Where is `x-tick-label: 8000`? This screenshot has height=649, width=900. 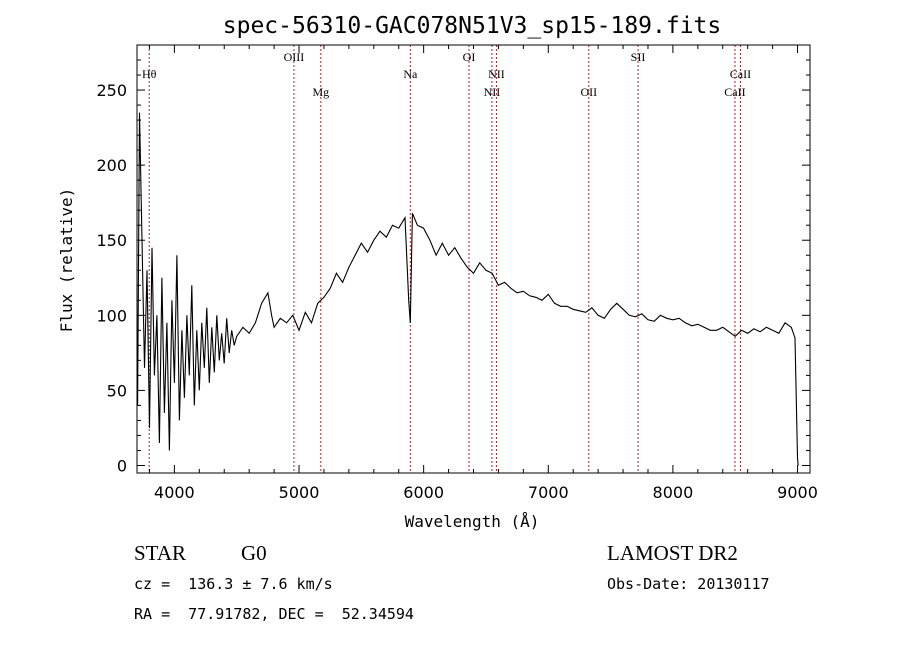 x-tick-label: 8000 is located at coordinates (673, 492).